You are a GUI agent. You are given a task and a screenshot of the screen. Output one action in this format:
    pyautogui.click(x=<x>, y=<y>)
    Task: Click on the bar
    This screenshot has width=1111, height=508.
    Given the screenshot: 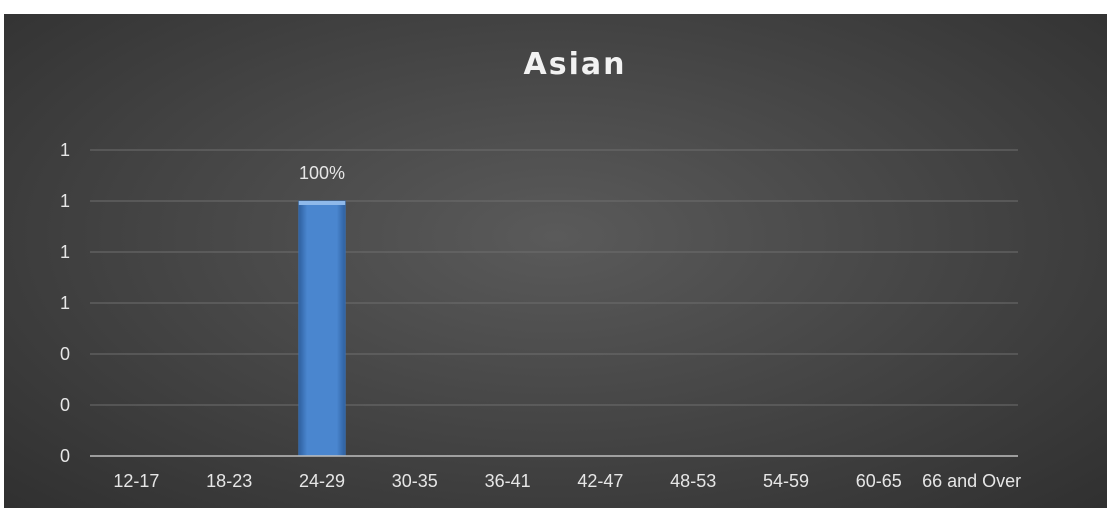 What is the action you would take?
    pyautogui.click(x=322, y=328)
    